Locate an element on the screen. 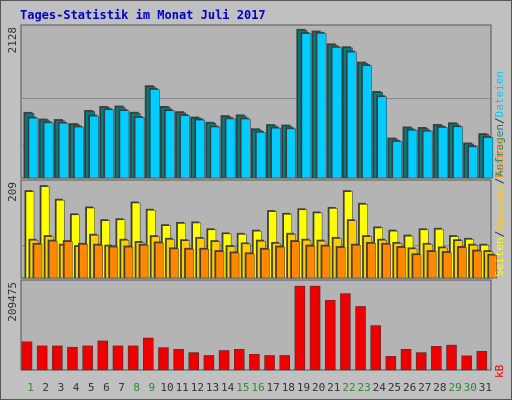  x-tick-label-day-4: 4 is located at coordinates (76, 387).